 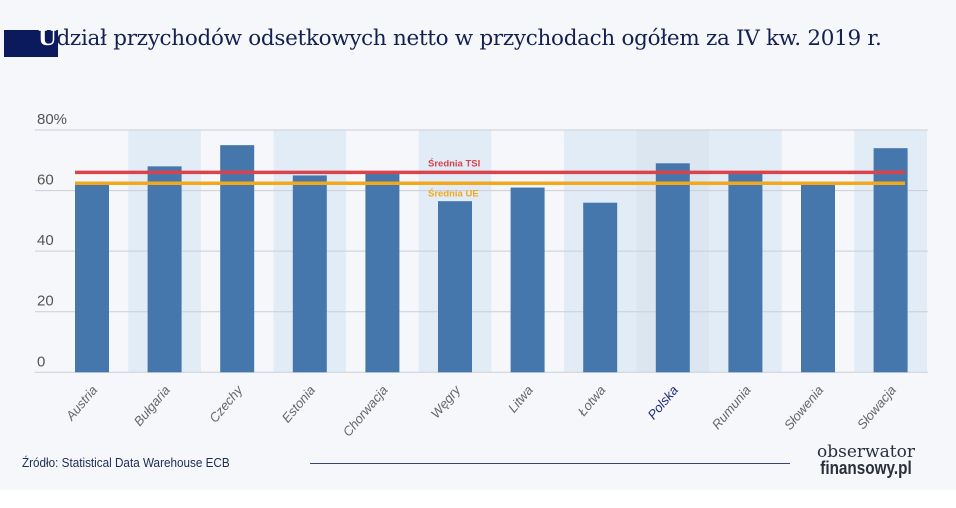 What do you see at coordinates (446, 401) in the screenshot?
I see `x-tick-label: Węgry` at bounding box center [446, 401].